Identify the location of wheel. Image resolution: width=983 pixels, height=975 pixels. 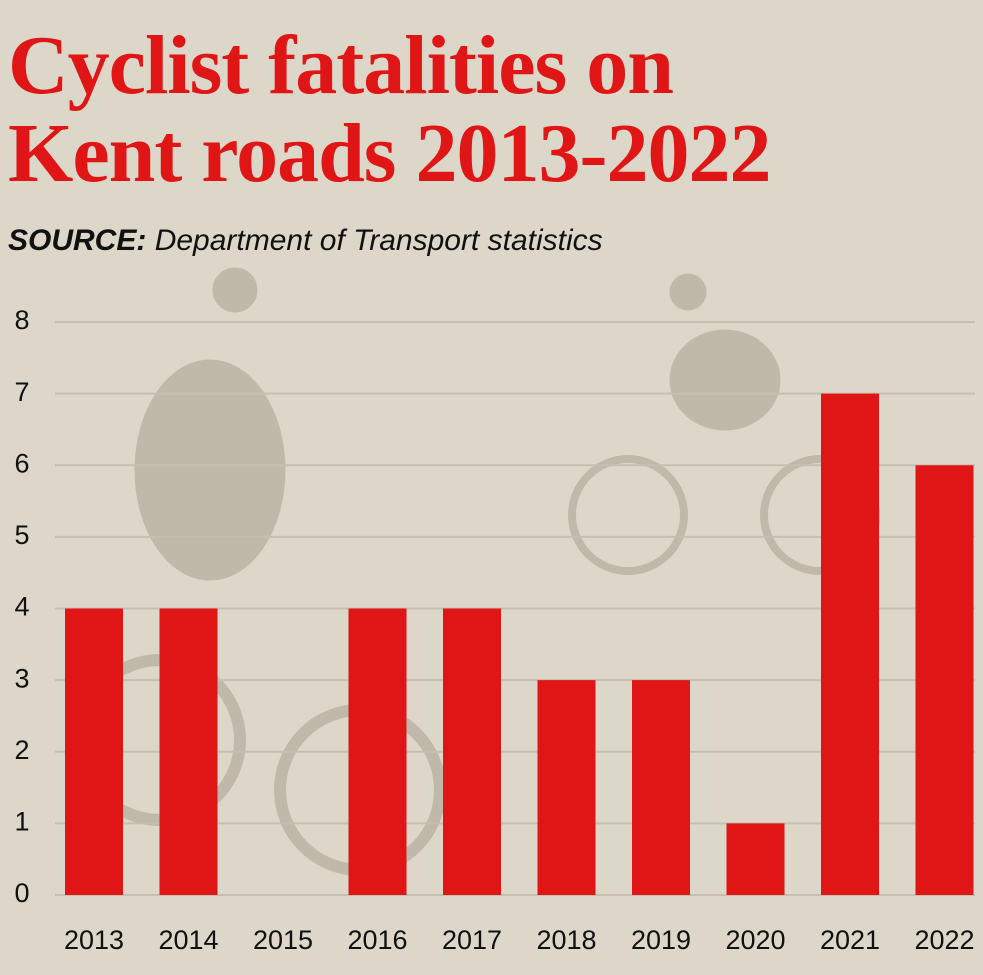
(628, 515).